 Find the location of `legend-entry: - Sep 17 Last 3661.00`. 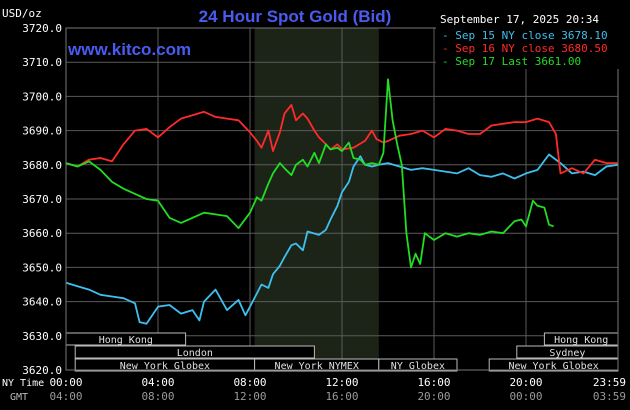

legend-entry: - Sep 17 Last 3661.00 is located at coordinates (511, 61).